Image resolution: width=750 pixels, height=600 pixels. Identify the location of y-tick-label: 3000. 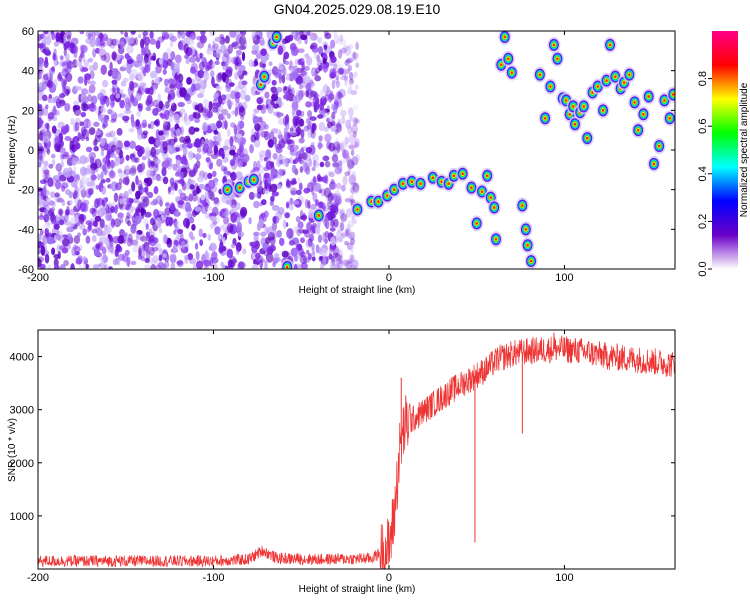
(22, 411).